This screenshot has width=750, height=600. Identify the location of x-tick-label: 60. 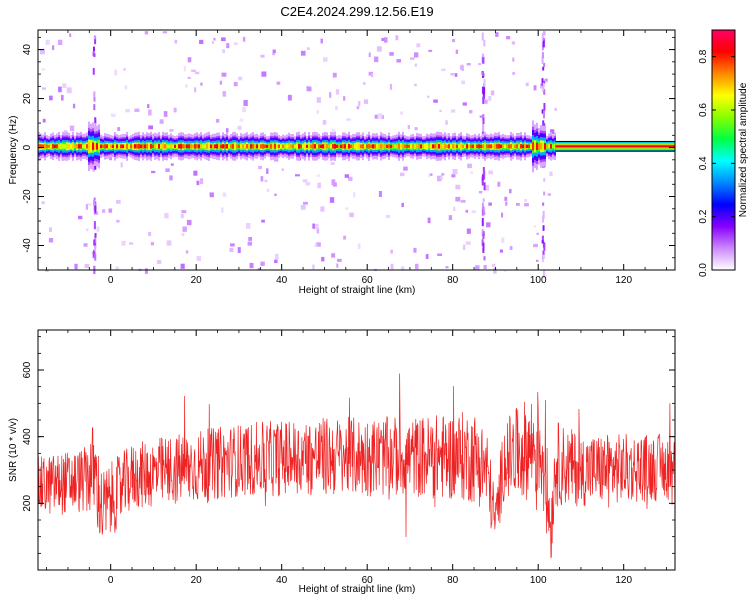
(368, 580).